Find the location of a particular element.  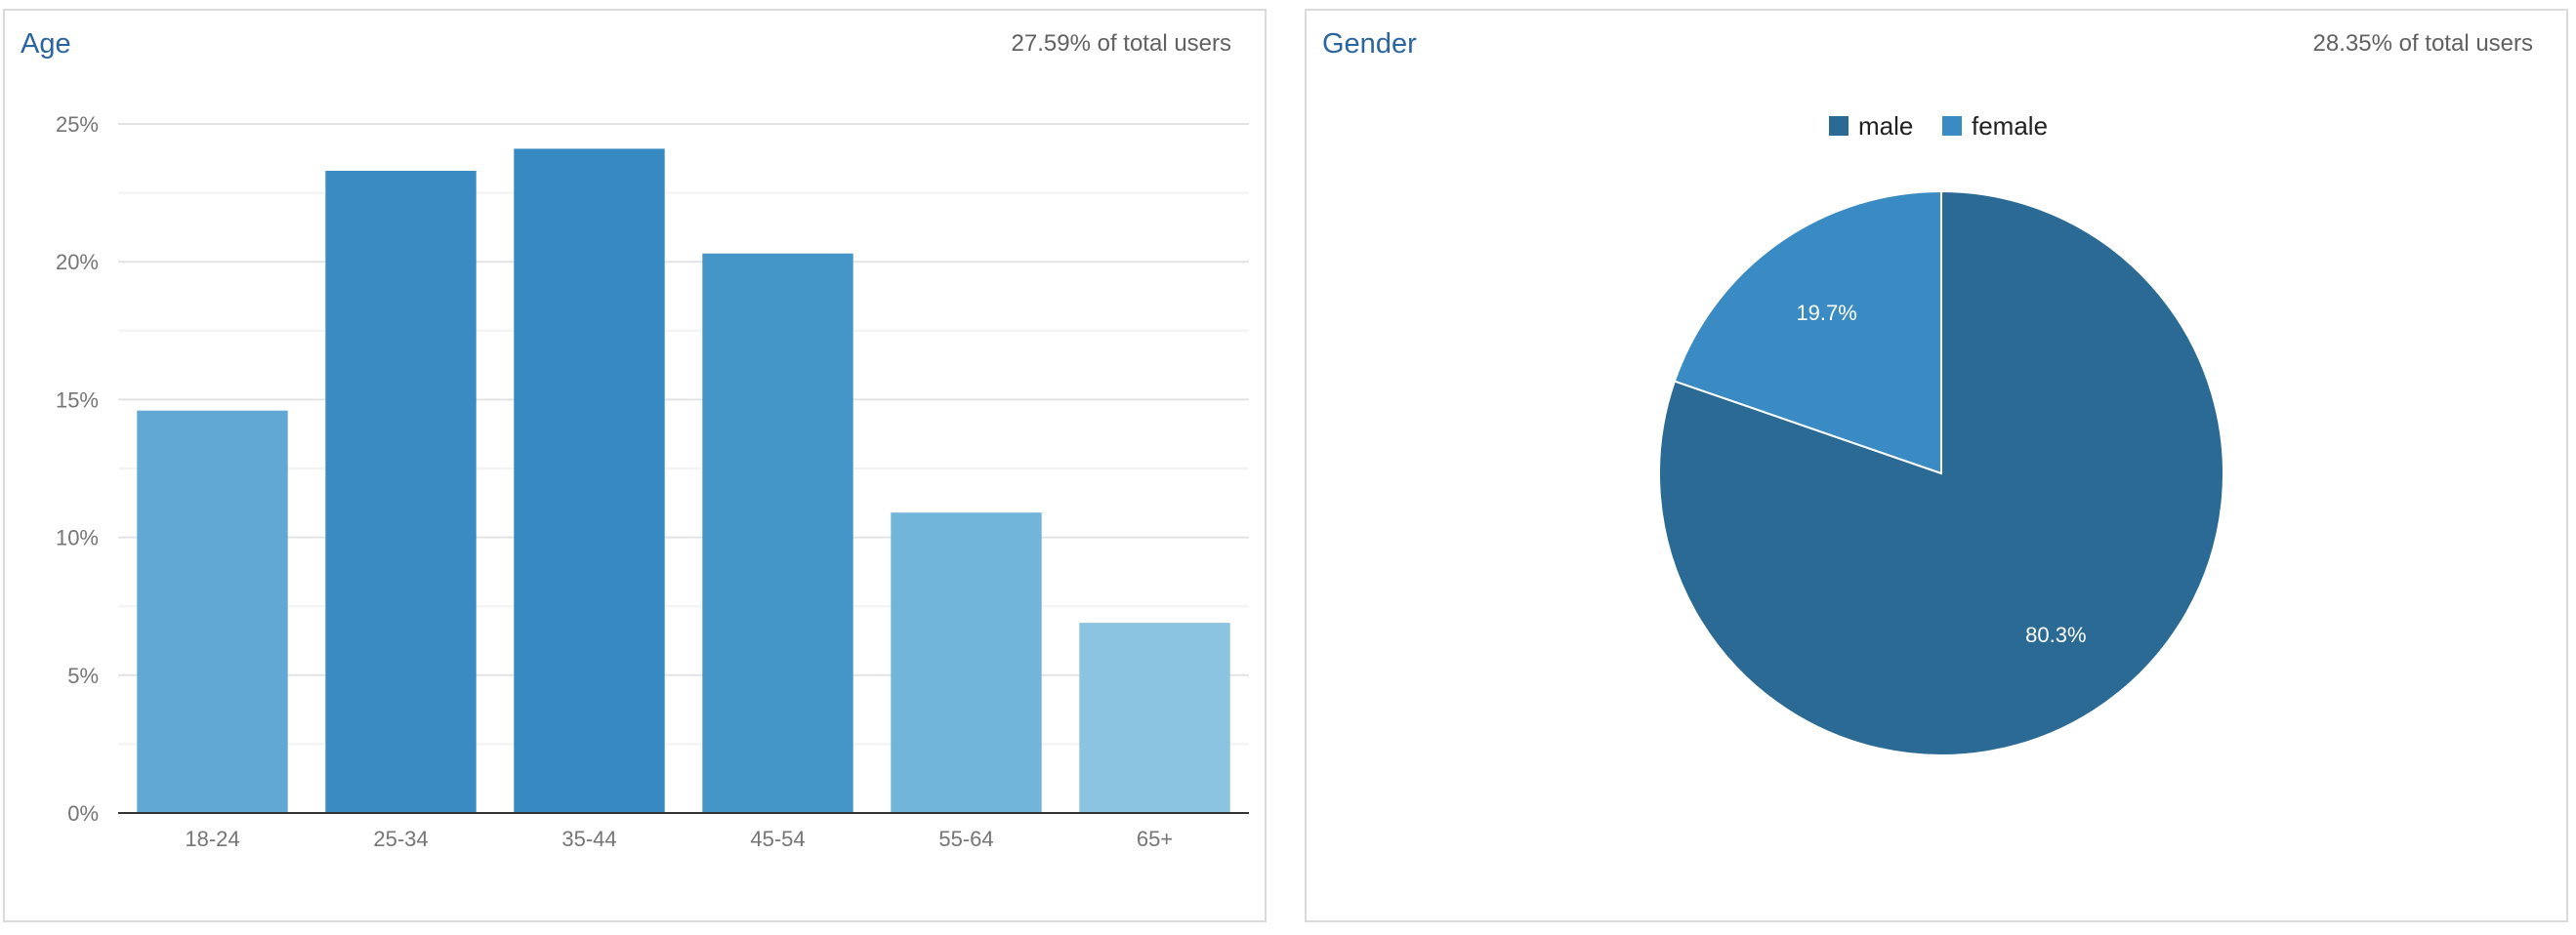

legend-swatch-male is located at coordinates (1839, 126).